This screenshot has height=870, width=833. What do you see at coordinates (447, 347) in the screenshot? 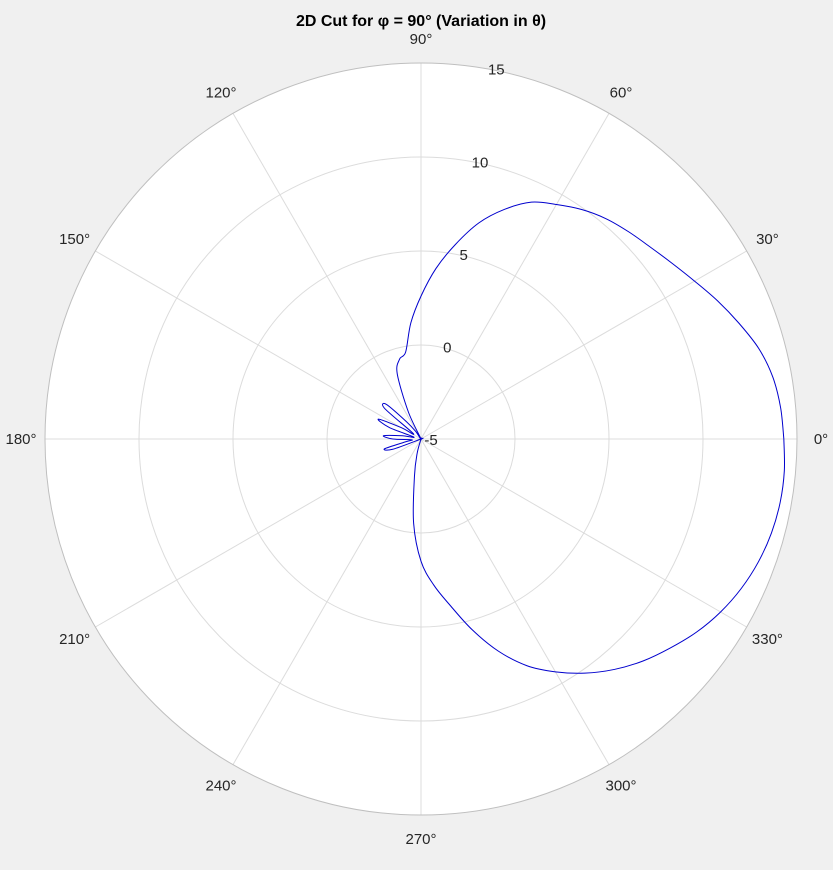
I see `radial-tick-label: 0` at bounding box center [447, 347].